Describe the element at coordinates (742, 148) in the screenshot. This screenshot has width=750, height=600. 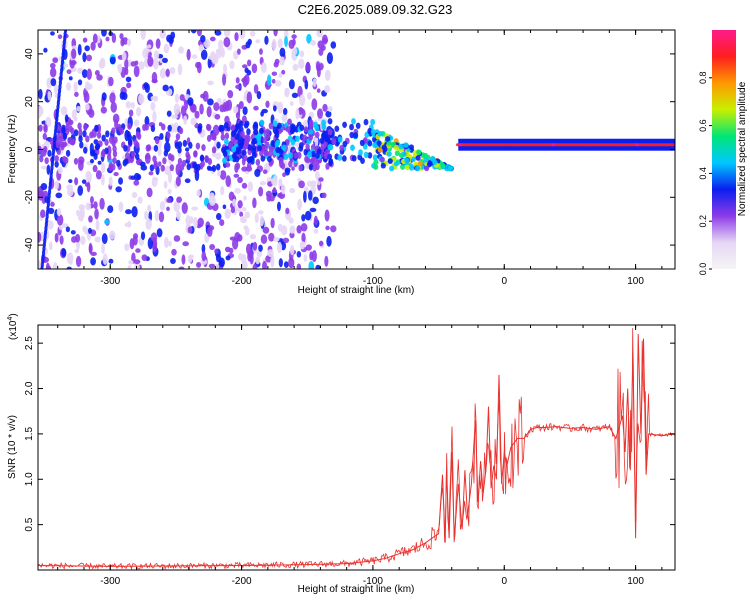
I see `colorbar-label: Normalized spectral amplitude` at that location.